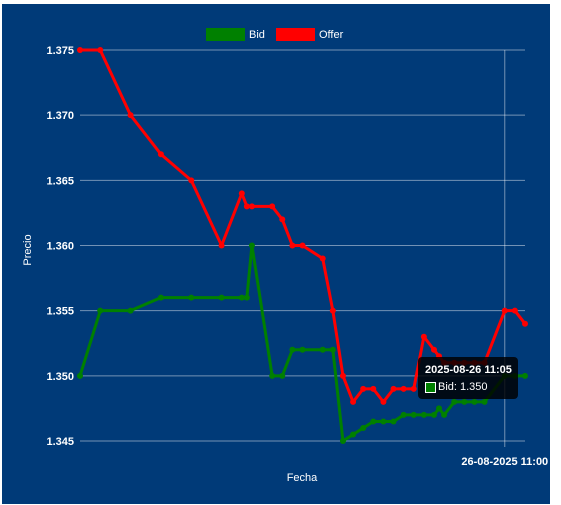 This screenshot has width=561, height=505. What do you see at coordinates (468, 378) in the screenshot?
I see `hover-tooltip: 2025-08-26 11:05 Bid: 1.350` at bounding box center [468, 378].